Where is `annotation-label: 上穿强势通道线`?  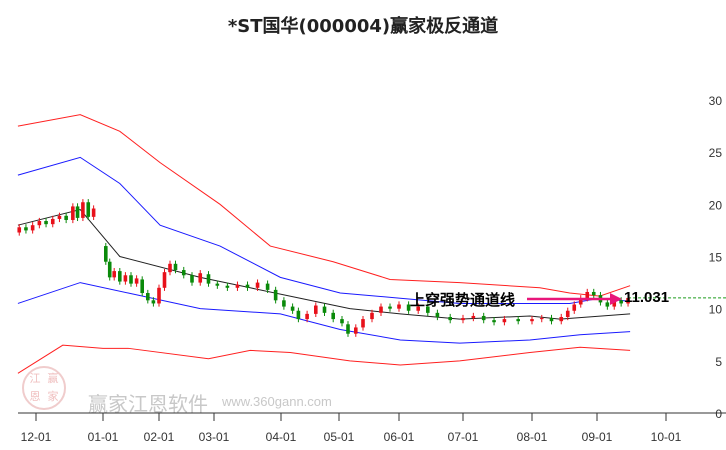 annotation-label: 上穿强势通道线 is located at coordinates (463, 300).